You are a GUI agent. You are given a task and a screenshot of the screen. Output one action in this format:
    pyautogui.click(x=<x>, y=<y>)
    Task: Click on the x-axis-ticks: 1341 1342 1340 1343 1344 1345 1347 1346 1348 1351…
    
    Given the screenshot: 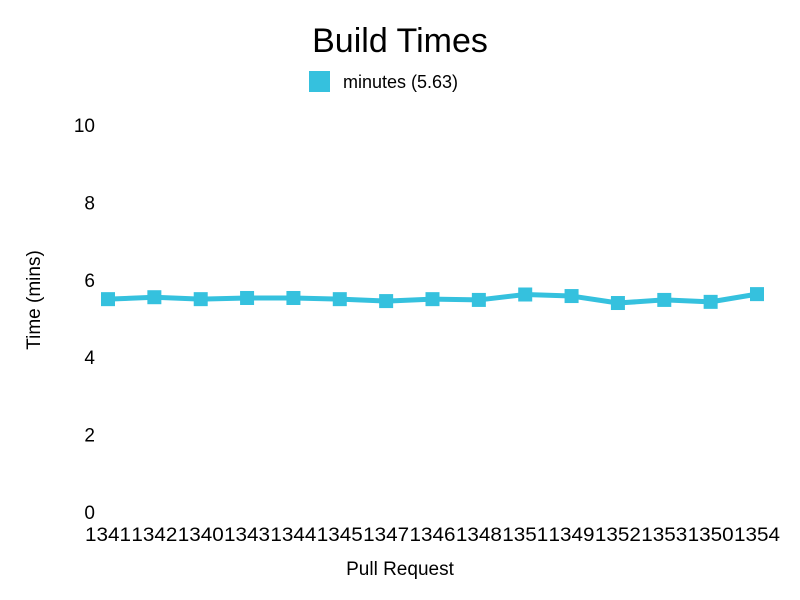 What is the action you would take?
    pyautogui.click(x=432, y=535)
    